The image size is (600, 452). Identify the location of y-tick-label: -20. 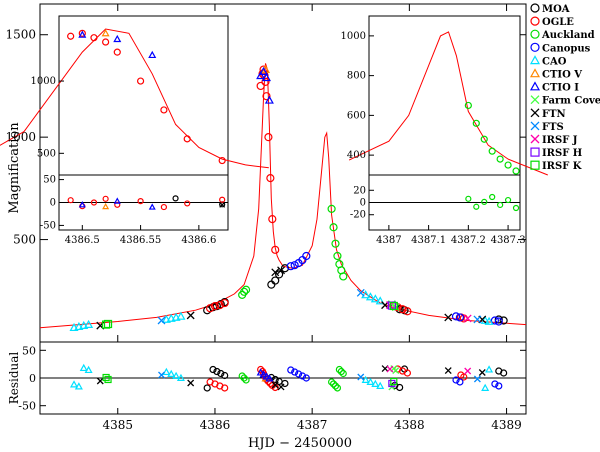
(358, 215).